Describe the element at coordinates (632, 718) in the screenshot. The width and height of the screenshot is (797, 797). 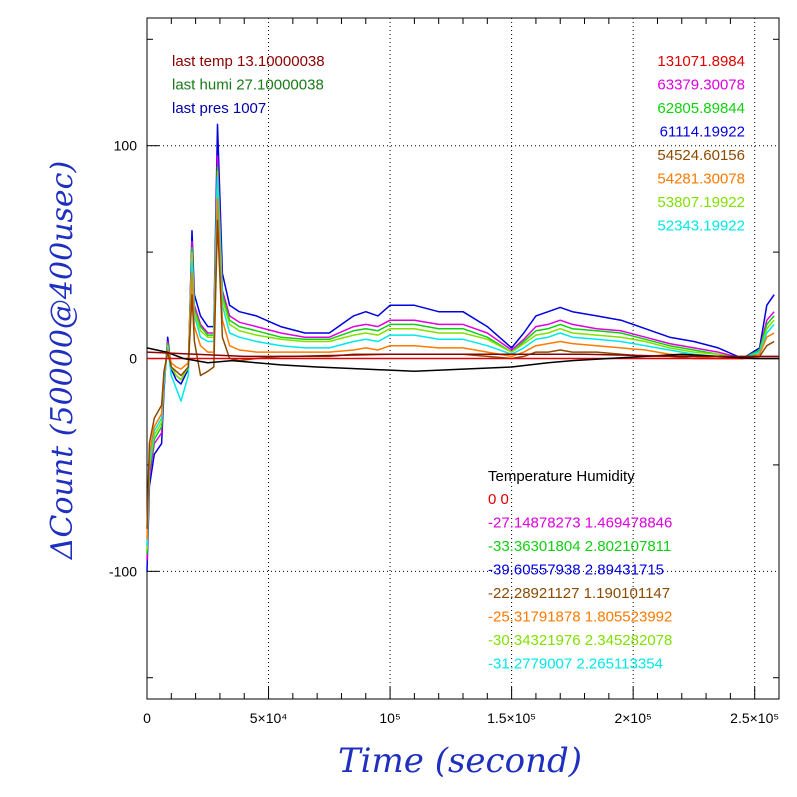
I see `x-tick-label: 2×10⁵` at that location.